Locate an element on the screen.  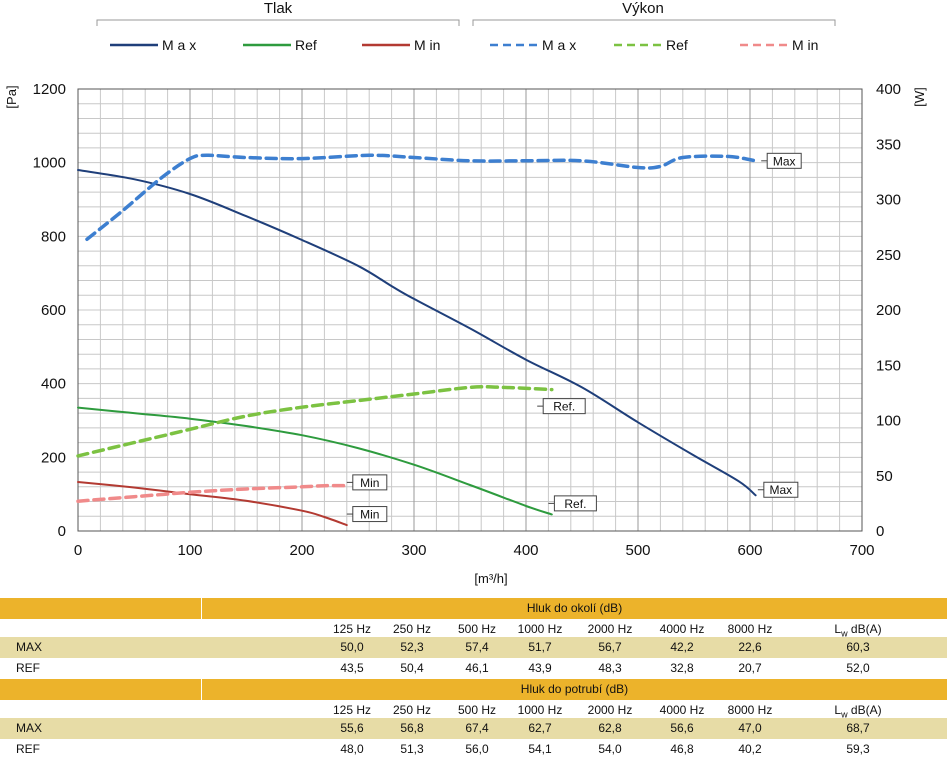
x-axis-title: [m³/h] is located at coordinates (490, 578).